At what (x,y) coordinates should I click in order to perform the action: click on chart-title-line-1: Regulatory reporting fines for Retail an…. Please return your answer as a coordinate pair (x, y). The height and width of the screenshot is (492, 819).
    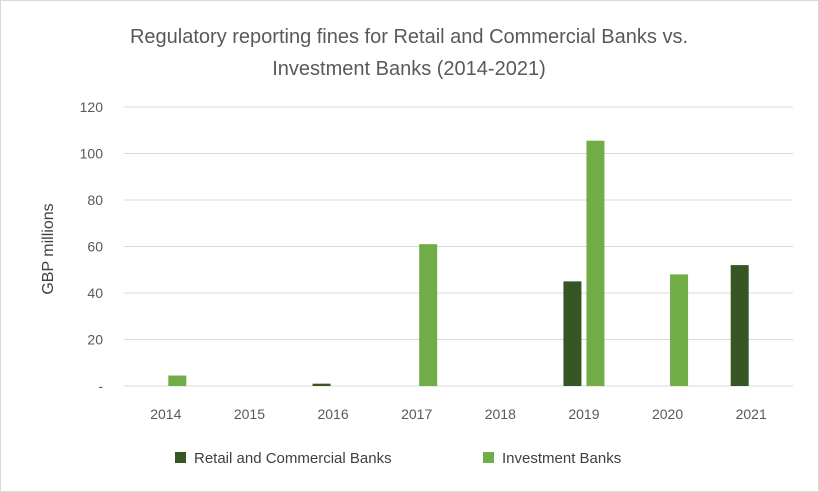
    Looking at the image, I should click on (409, 37).